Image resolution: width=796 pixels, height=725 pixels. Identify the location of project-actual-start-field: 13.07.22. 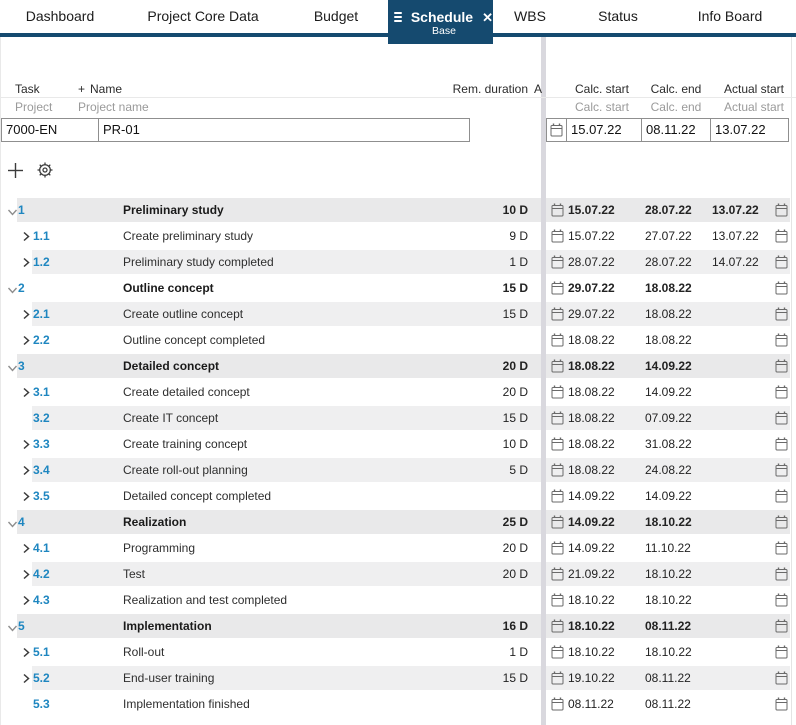
(749, 130).